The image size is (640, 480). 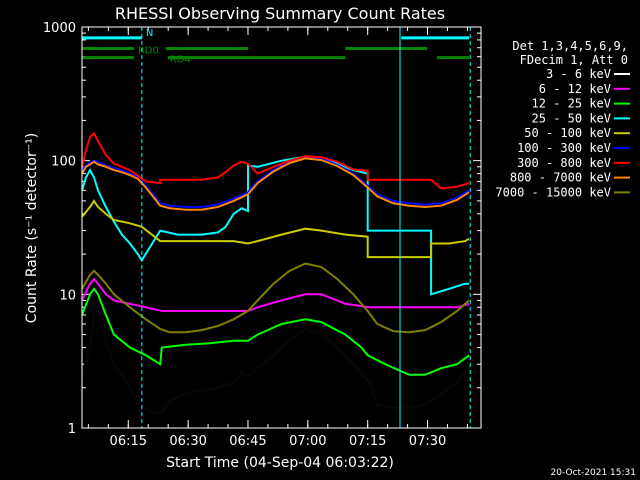 What do you see at coordinates (564, 163) in the screenshot?
I see `legend-label-6: 300 - 800 keV` at bounding box center [564, 163].